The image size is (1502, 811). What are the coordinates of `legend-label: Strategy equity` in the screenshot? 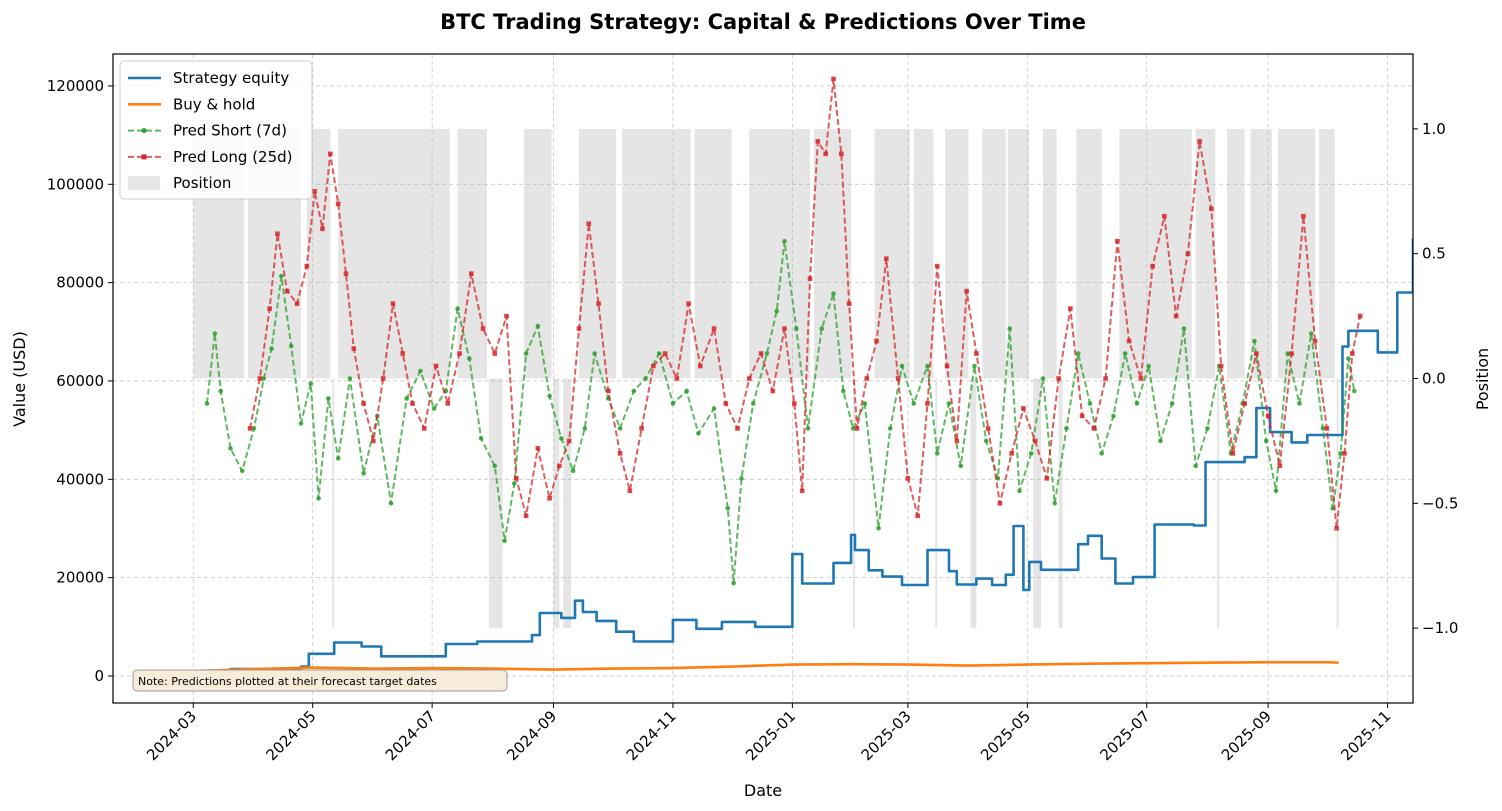 It's located at (231, 78).